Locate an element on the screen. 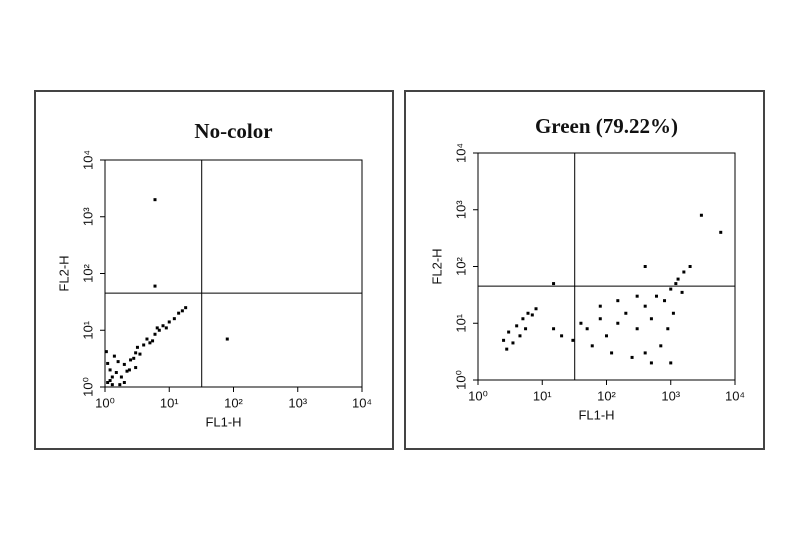 This screenshot has width=800, height=535. y-tick-label: 10⁰ is located at coordinates (460, 380).